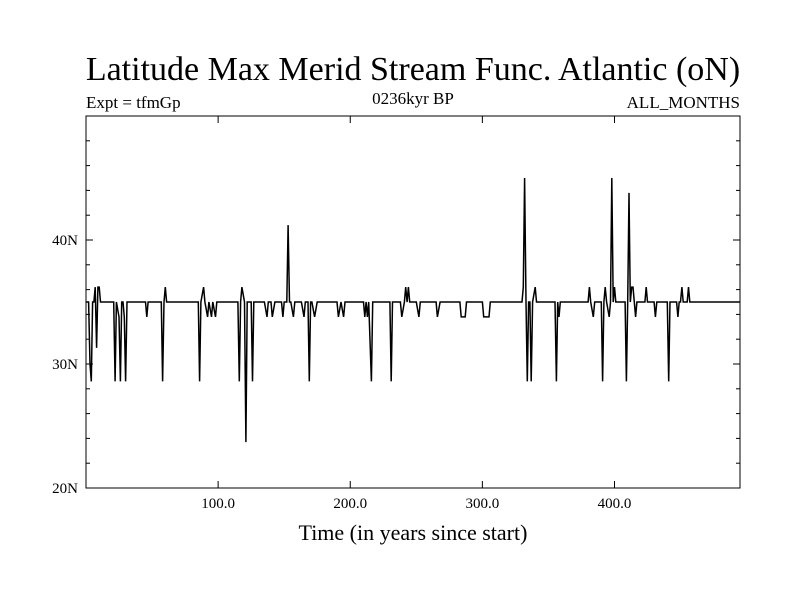 The image size is (800, 600). I want to click on x-tick-label: 400.0, so click(615, 504).